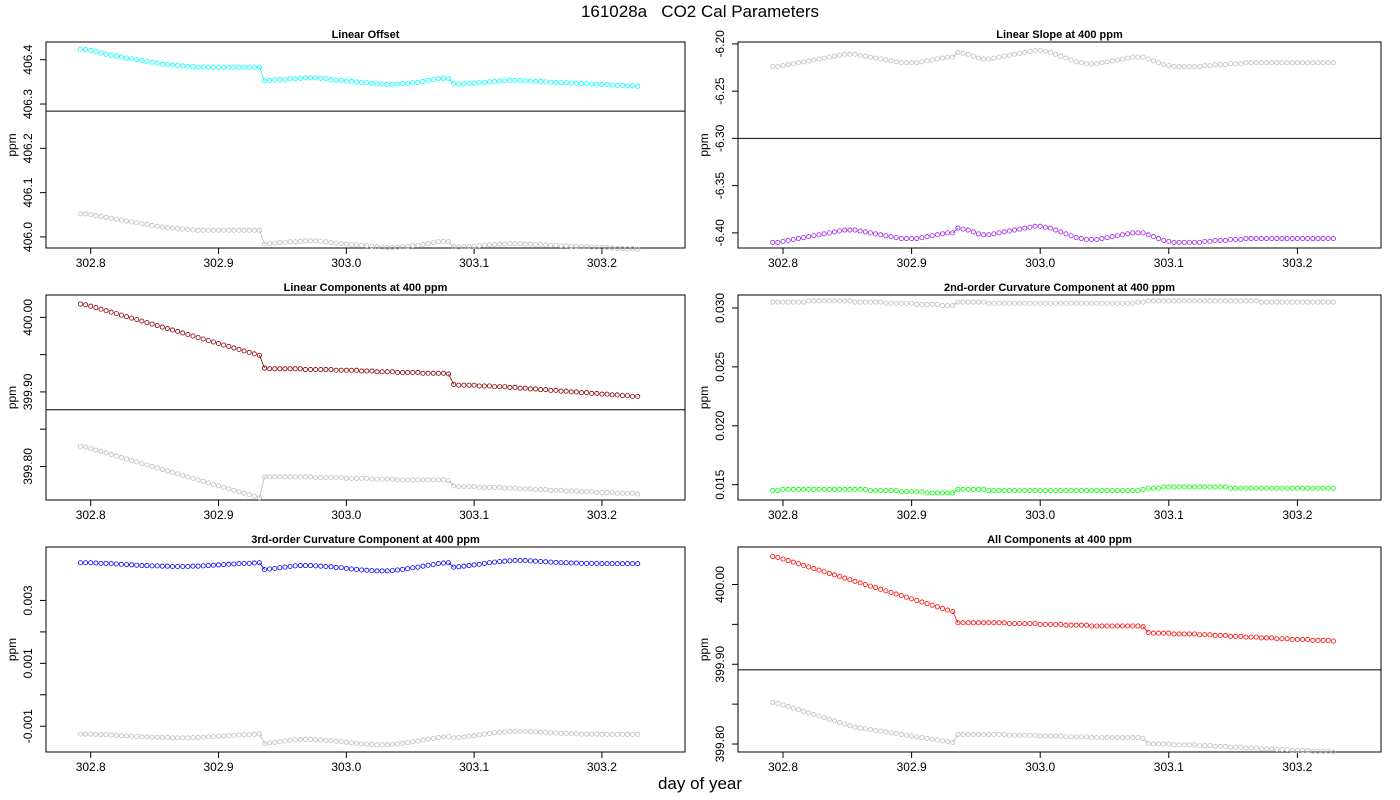 Image resolution: width=1400 pixels, height=800 pixels. What do you see at coordinates (91, 767) in the screenshot?
I see `x-tick-label: 302.8` at bounding box center [91, 767].